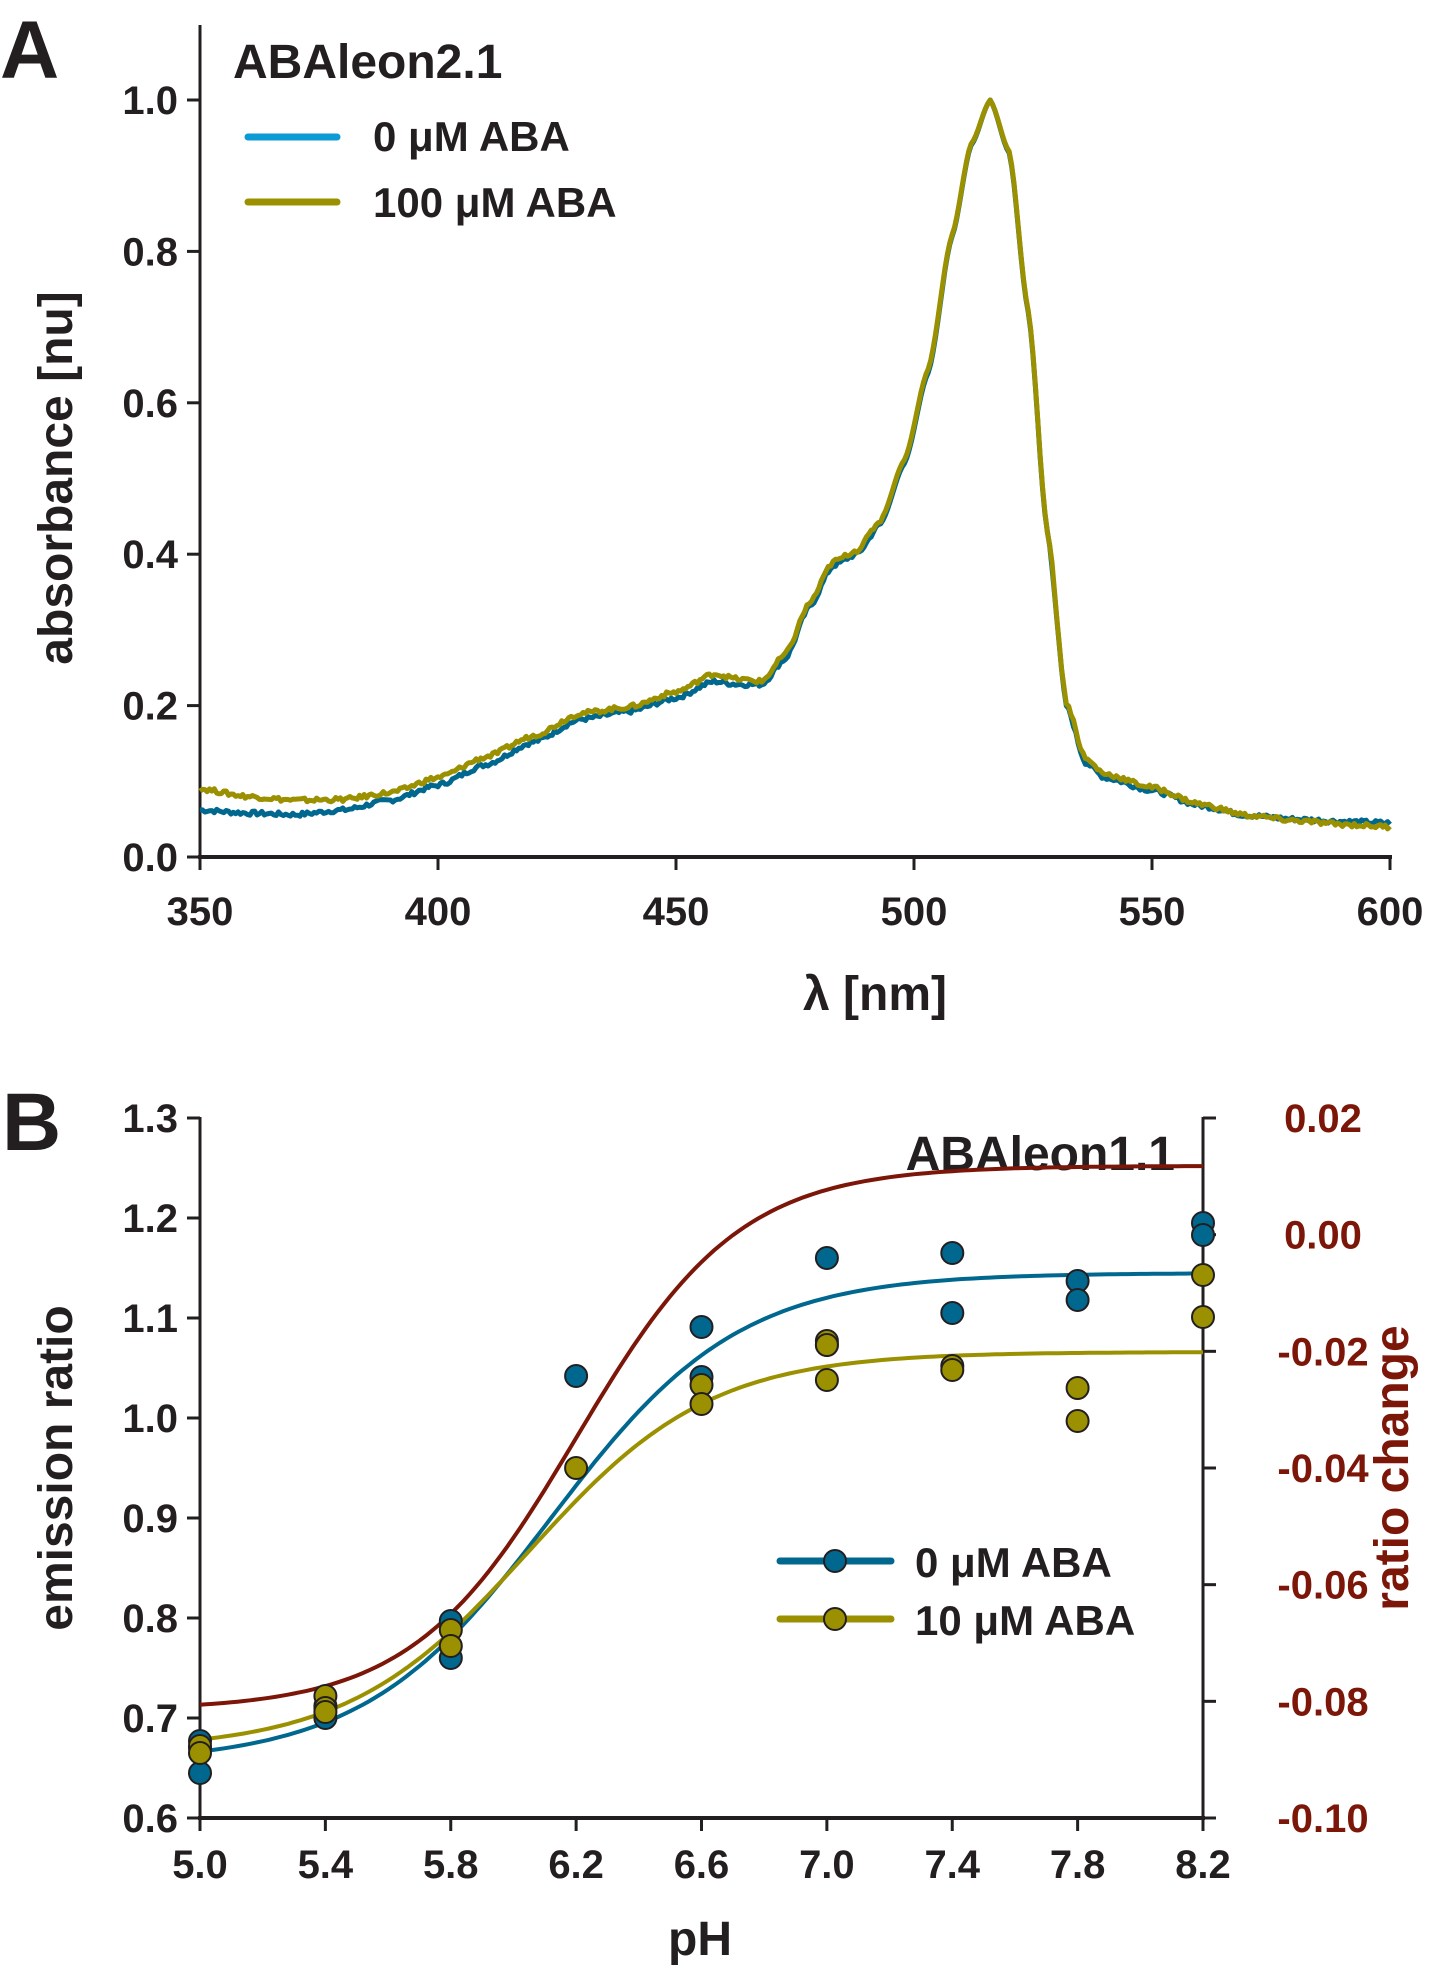 The height and width of the screenshot is (1969, 1440). I want to click on panel-a-y-tick-label: 0.6, so click(150, 404).